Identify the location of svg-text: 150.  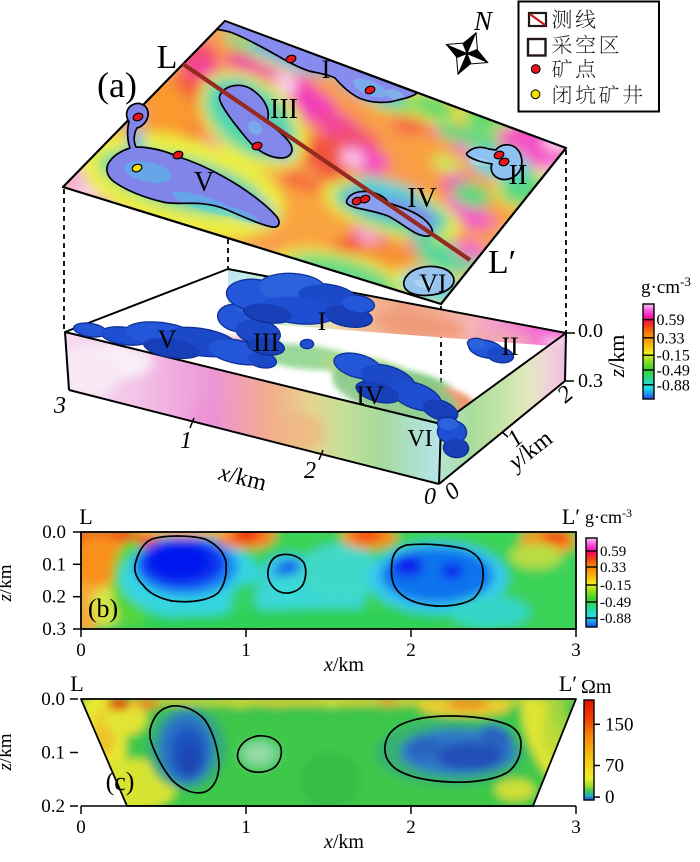
(619, 724).